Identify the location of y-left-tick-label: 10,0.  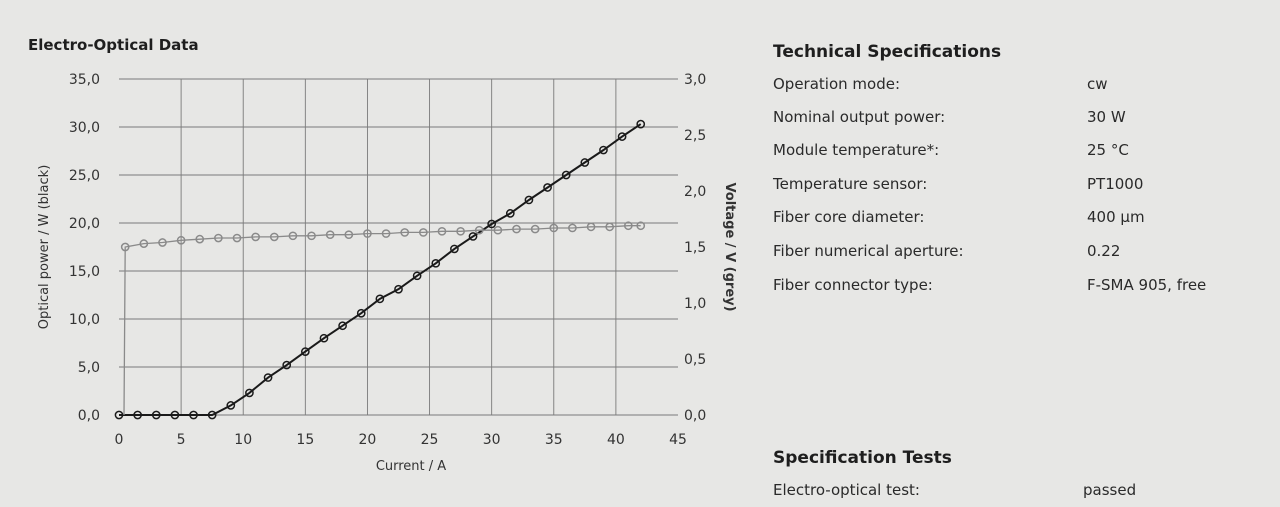
(84, 320).